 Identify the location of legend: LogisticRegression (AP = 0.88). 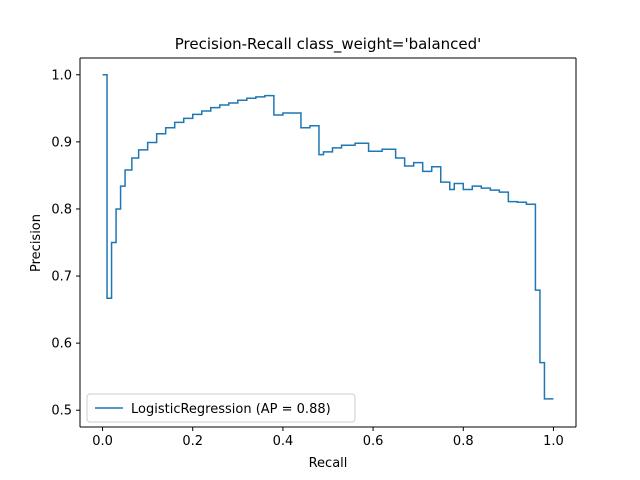
(221, 408).